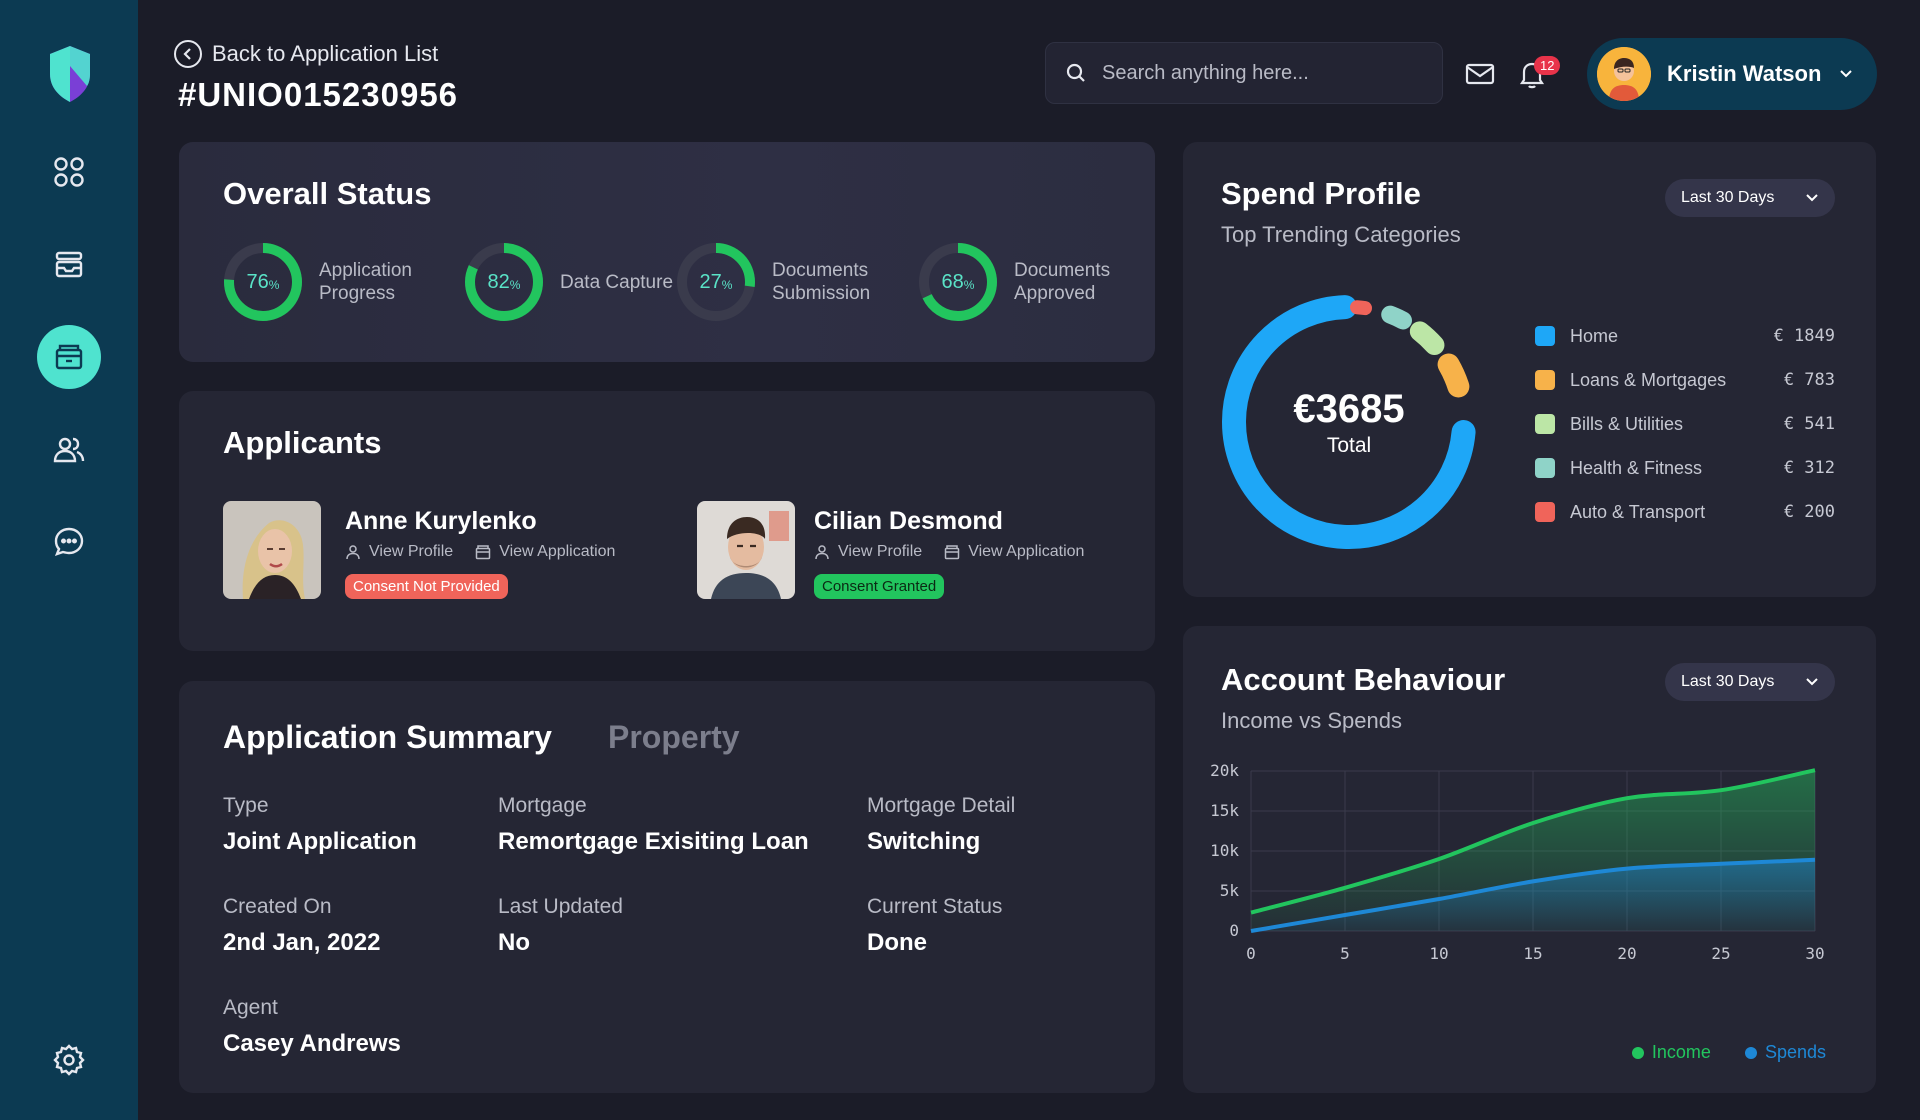  What do you see at coordinates (70, 74) in the screenshot?
I see `shield-logo-icon` at bounding box center [70, 74].